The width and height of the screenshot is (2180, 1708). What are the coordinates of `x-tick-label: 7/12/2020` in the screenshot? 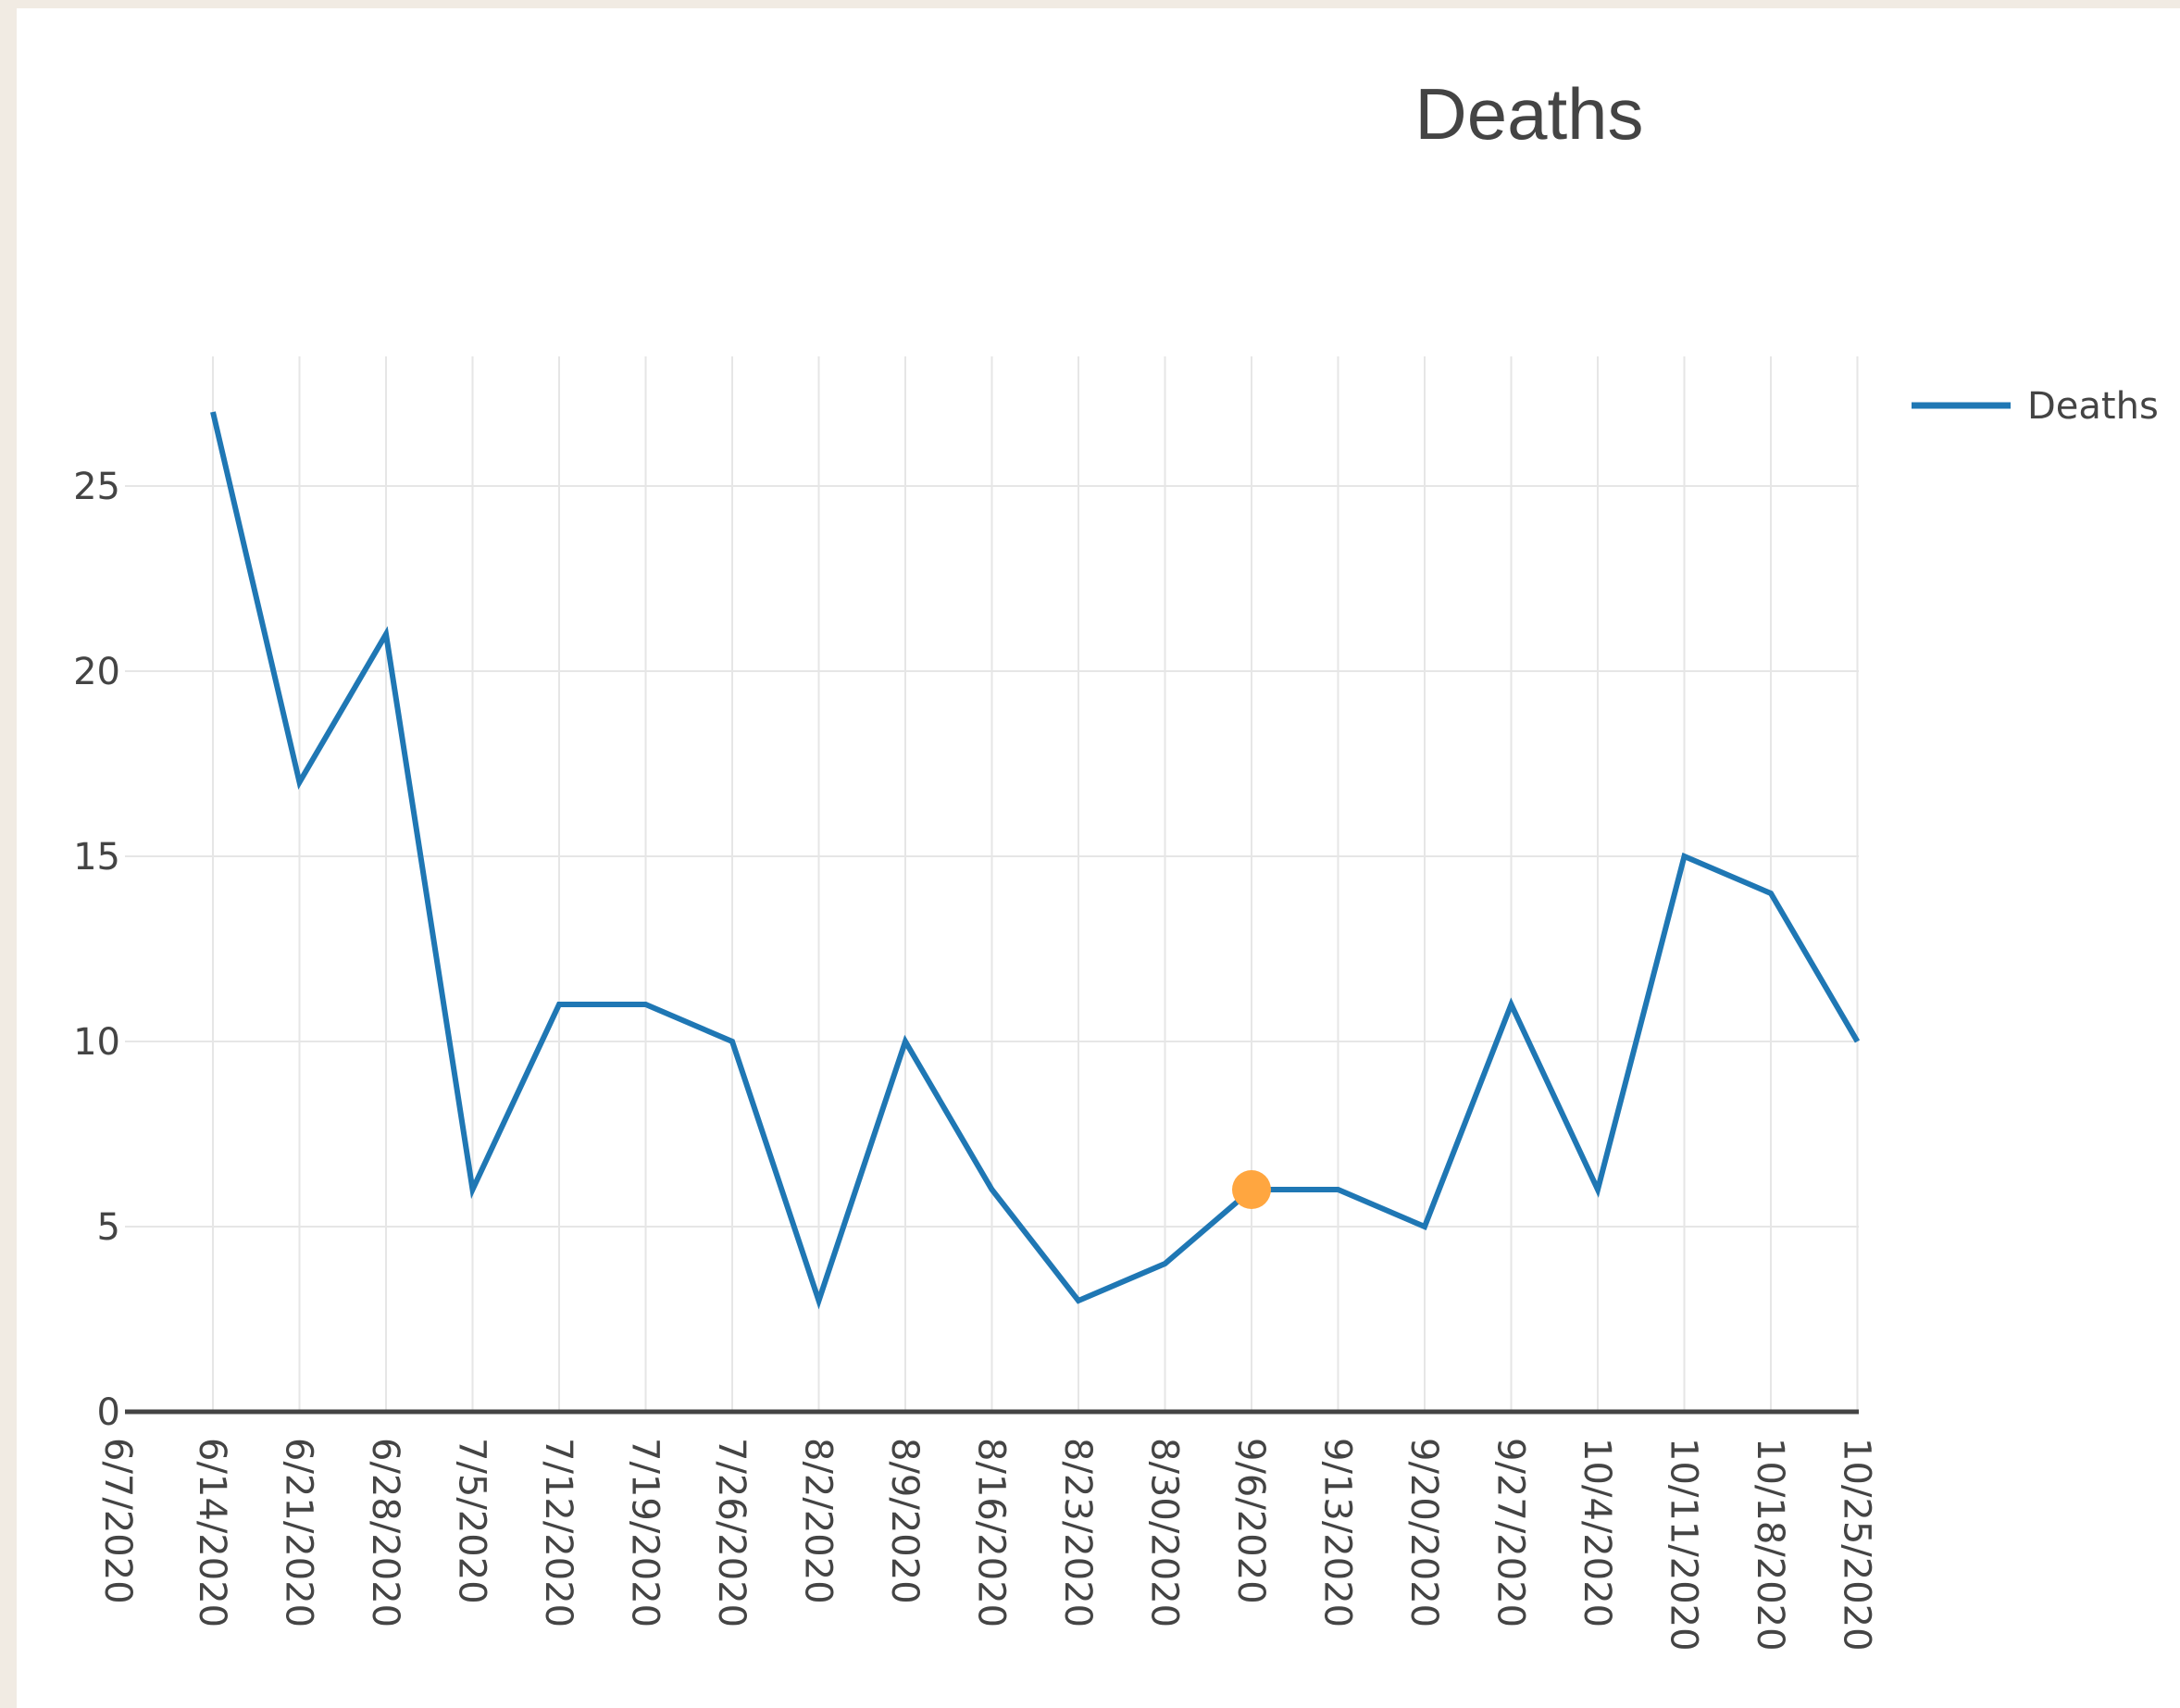 It's located at (558, 1532).